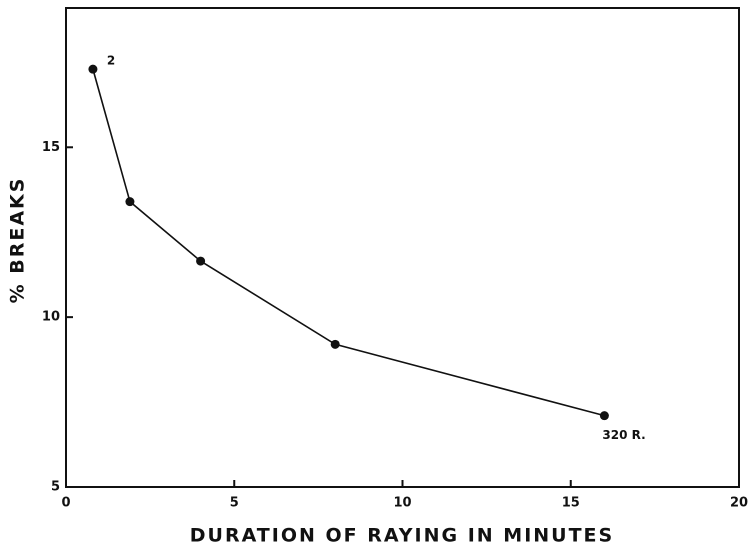 The width and height of the screenshot is (749, 548). What do you see at coordinates (234, 503) in the screenshot?
I see `x-tick-label: 5` at bounding box center [234, 503].